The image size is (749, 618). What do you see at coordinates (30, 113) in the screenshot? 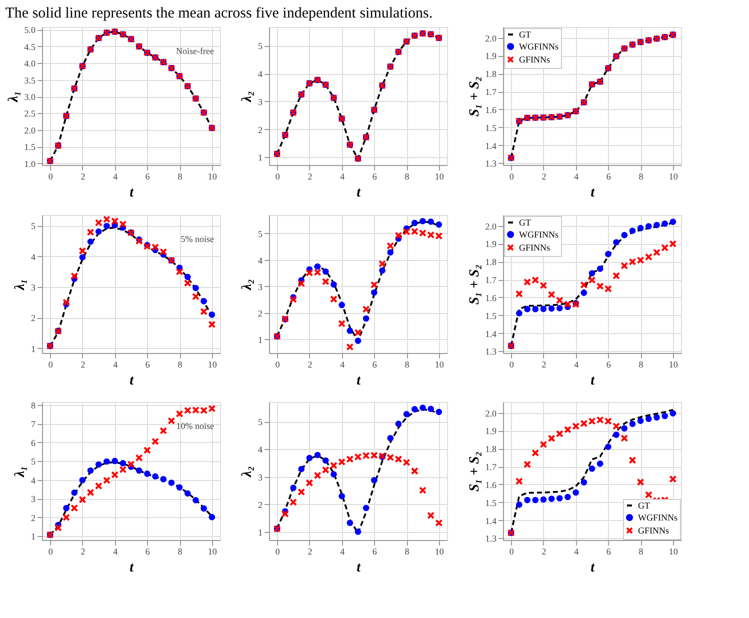
I see `y-tick-label: 2.5` at bounding box center [30, 113].